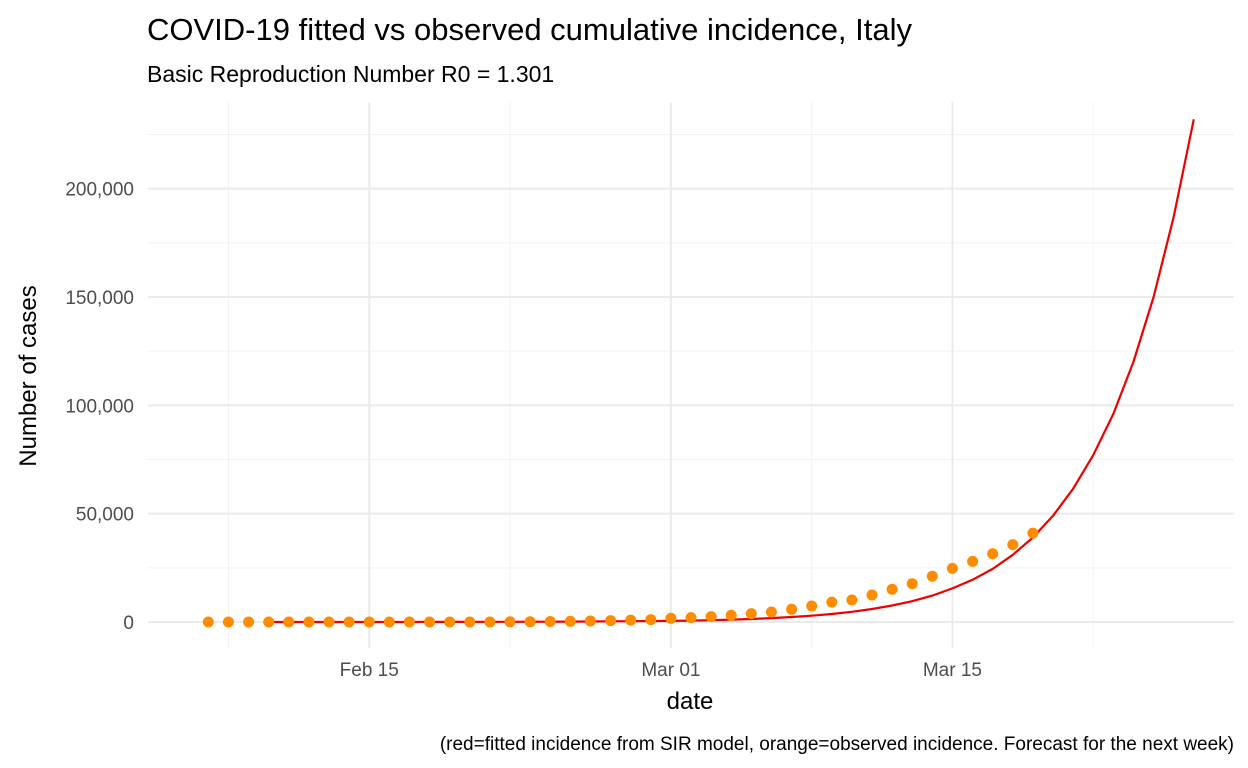 The image size is (1248, 768). What do you see at coordinates (99, 298) in the screenshot?
I see `y-tick-label: 150,000` at bounding box center [99, 298].